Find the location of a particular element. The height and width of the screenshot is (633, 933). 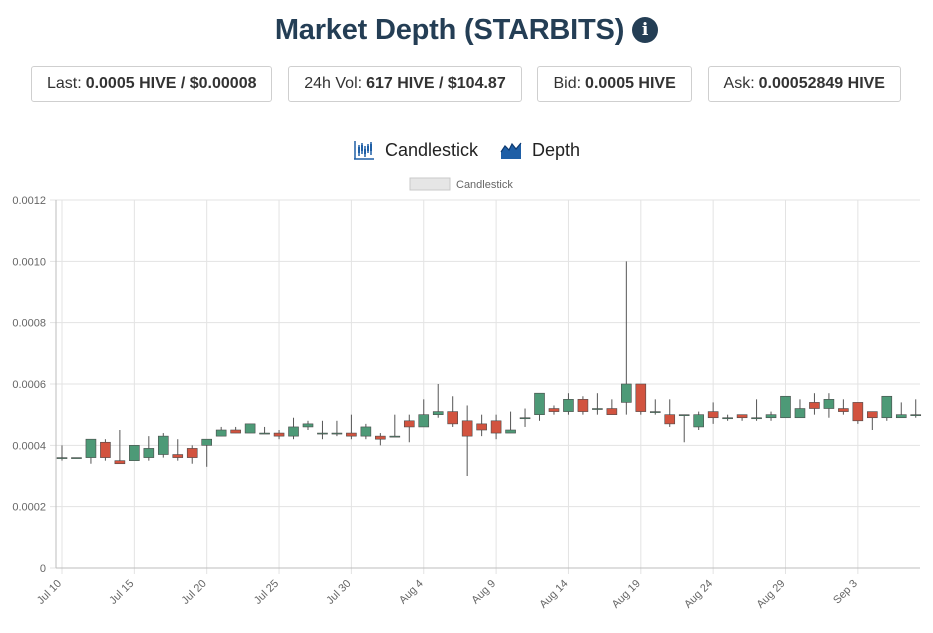

chart-legend: Candlestick is located at coordinates (461, 184).